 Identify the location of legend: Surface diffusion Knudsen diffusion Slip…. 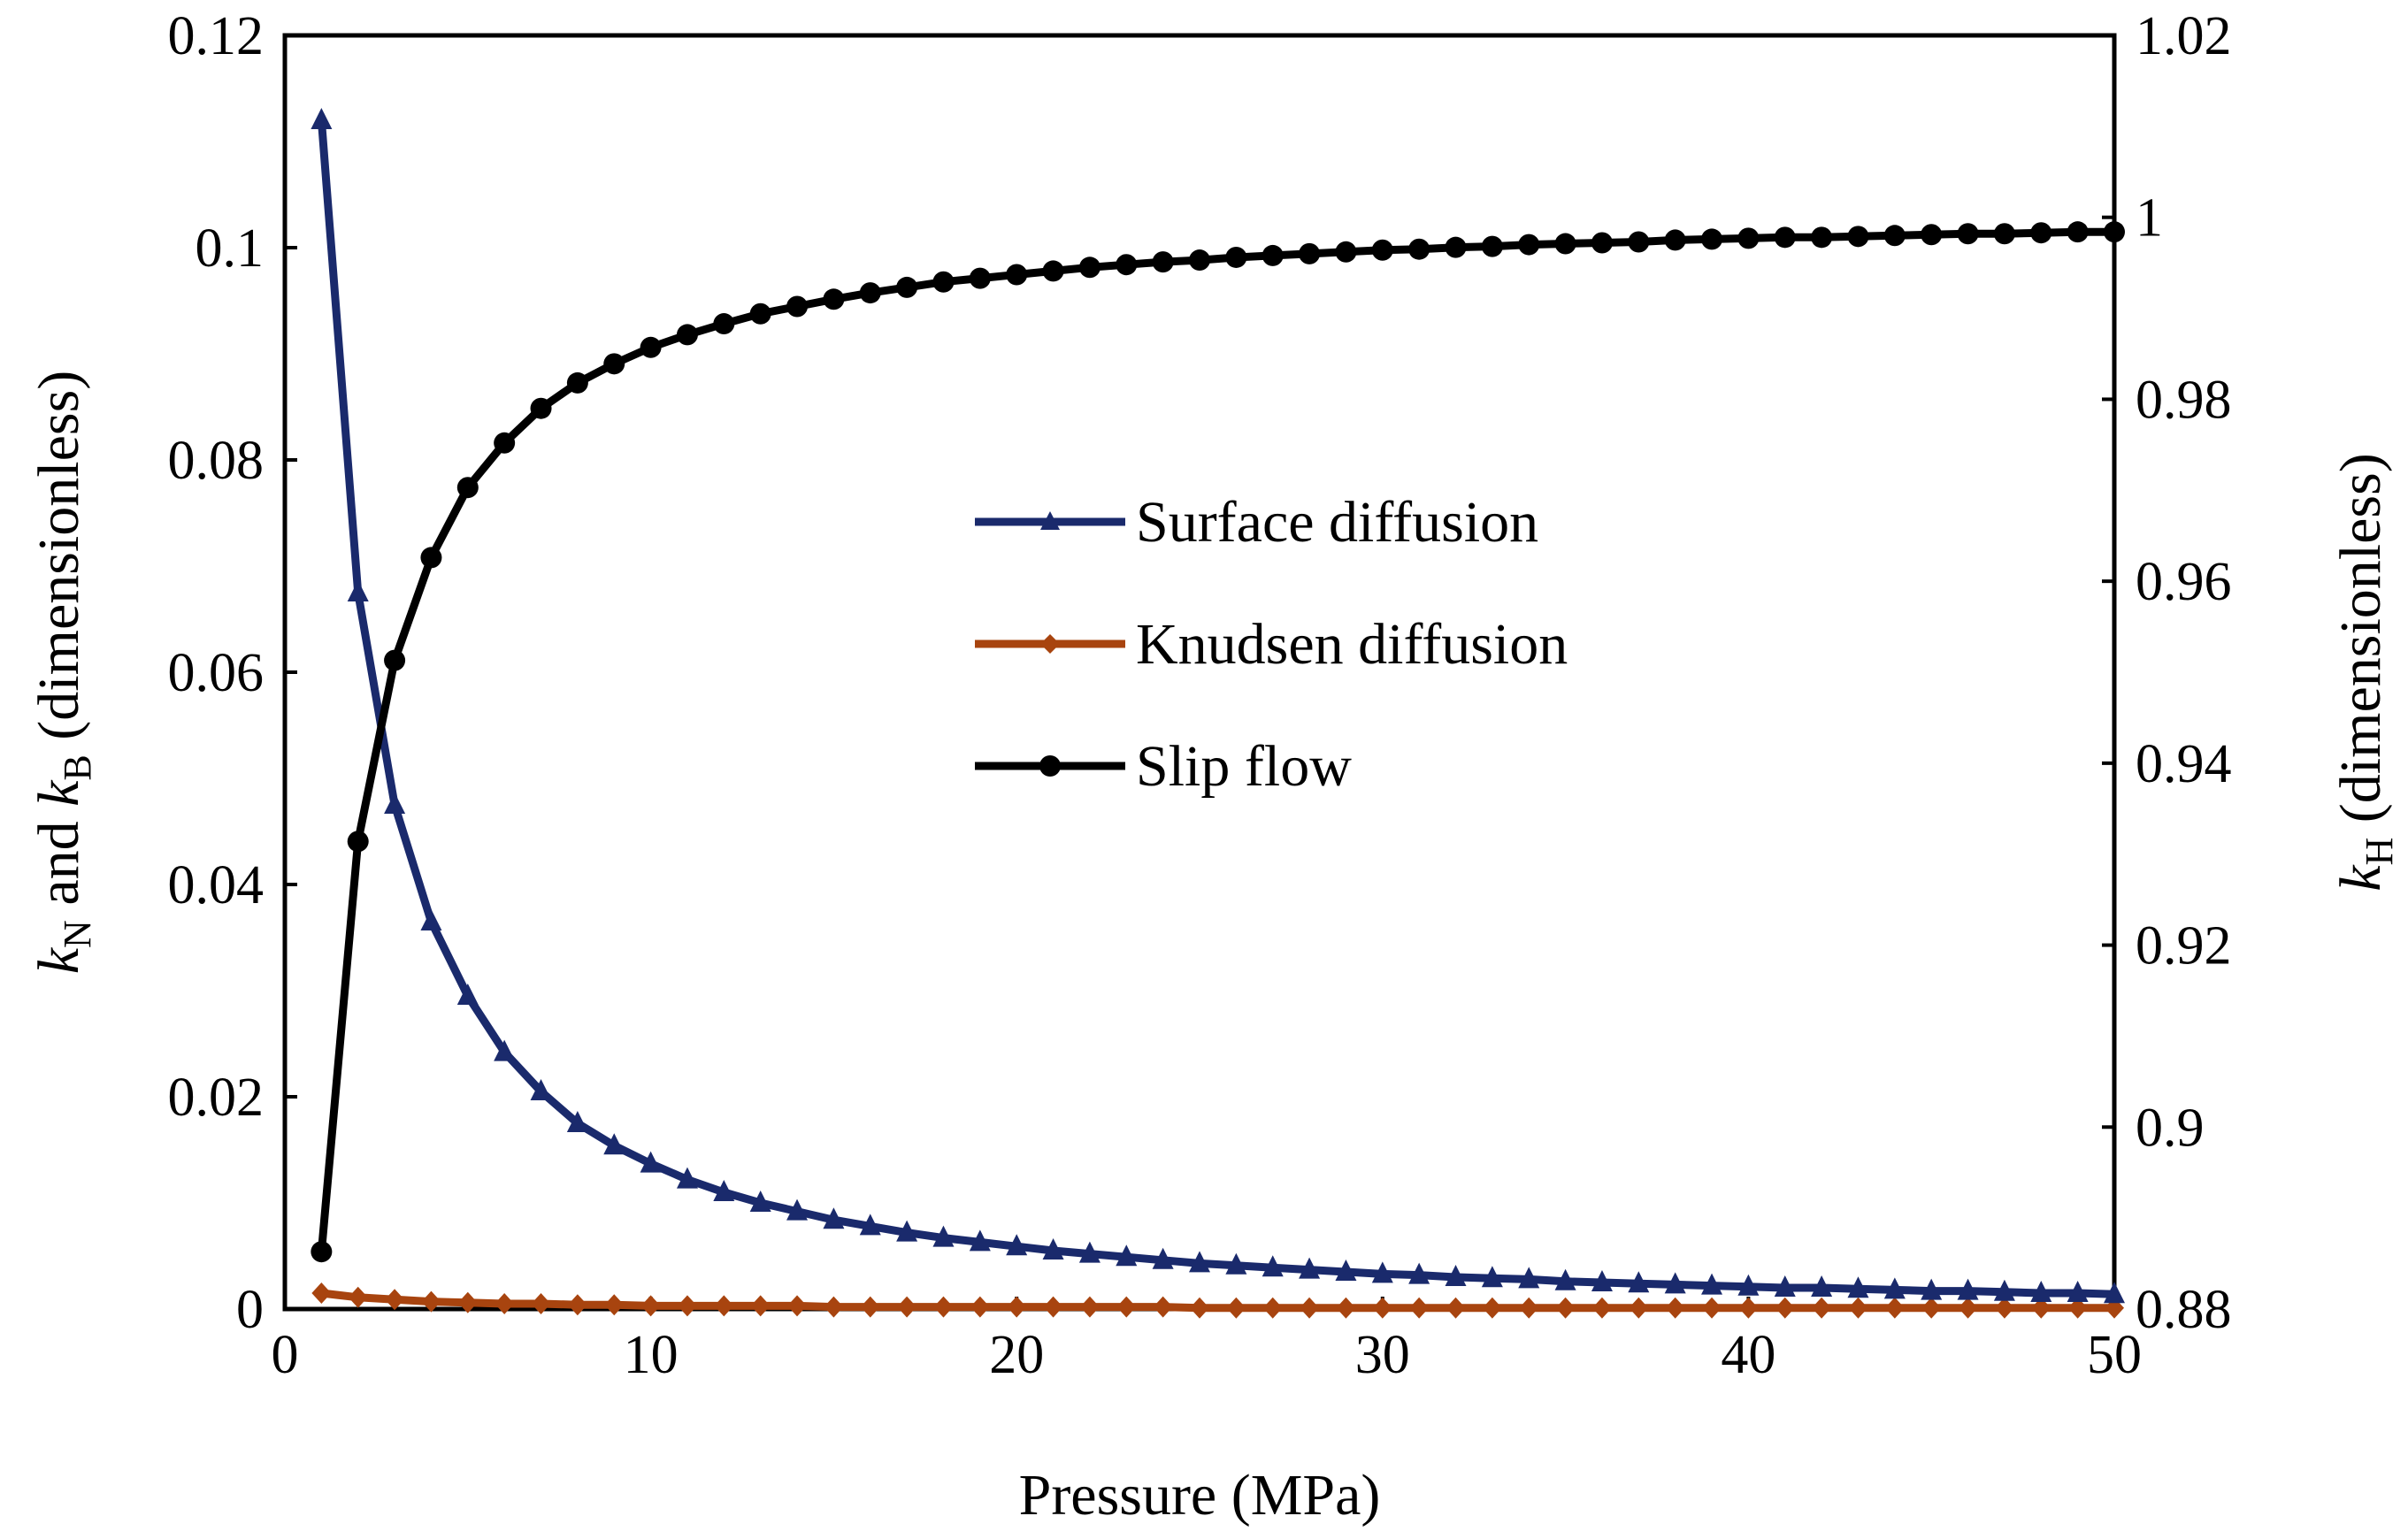
(1272, 644).